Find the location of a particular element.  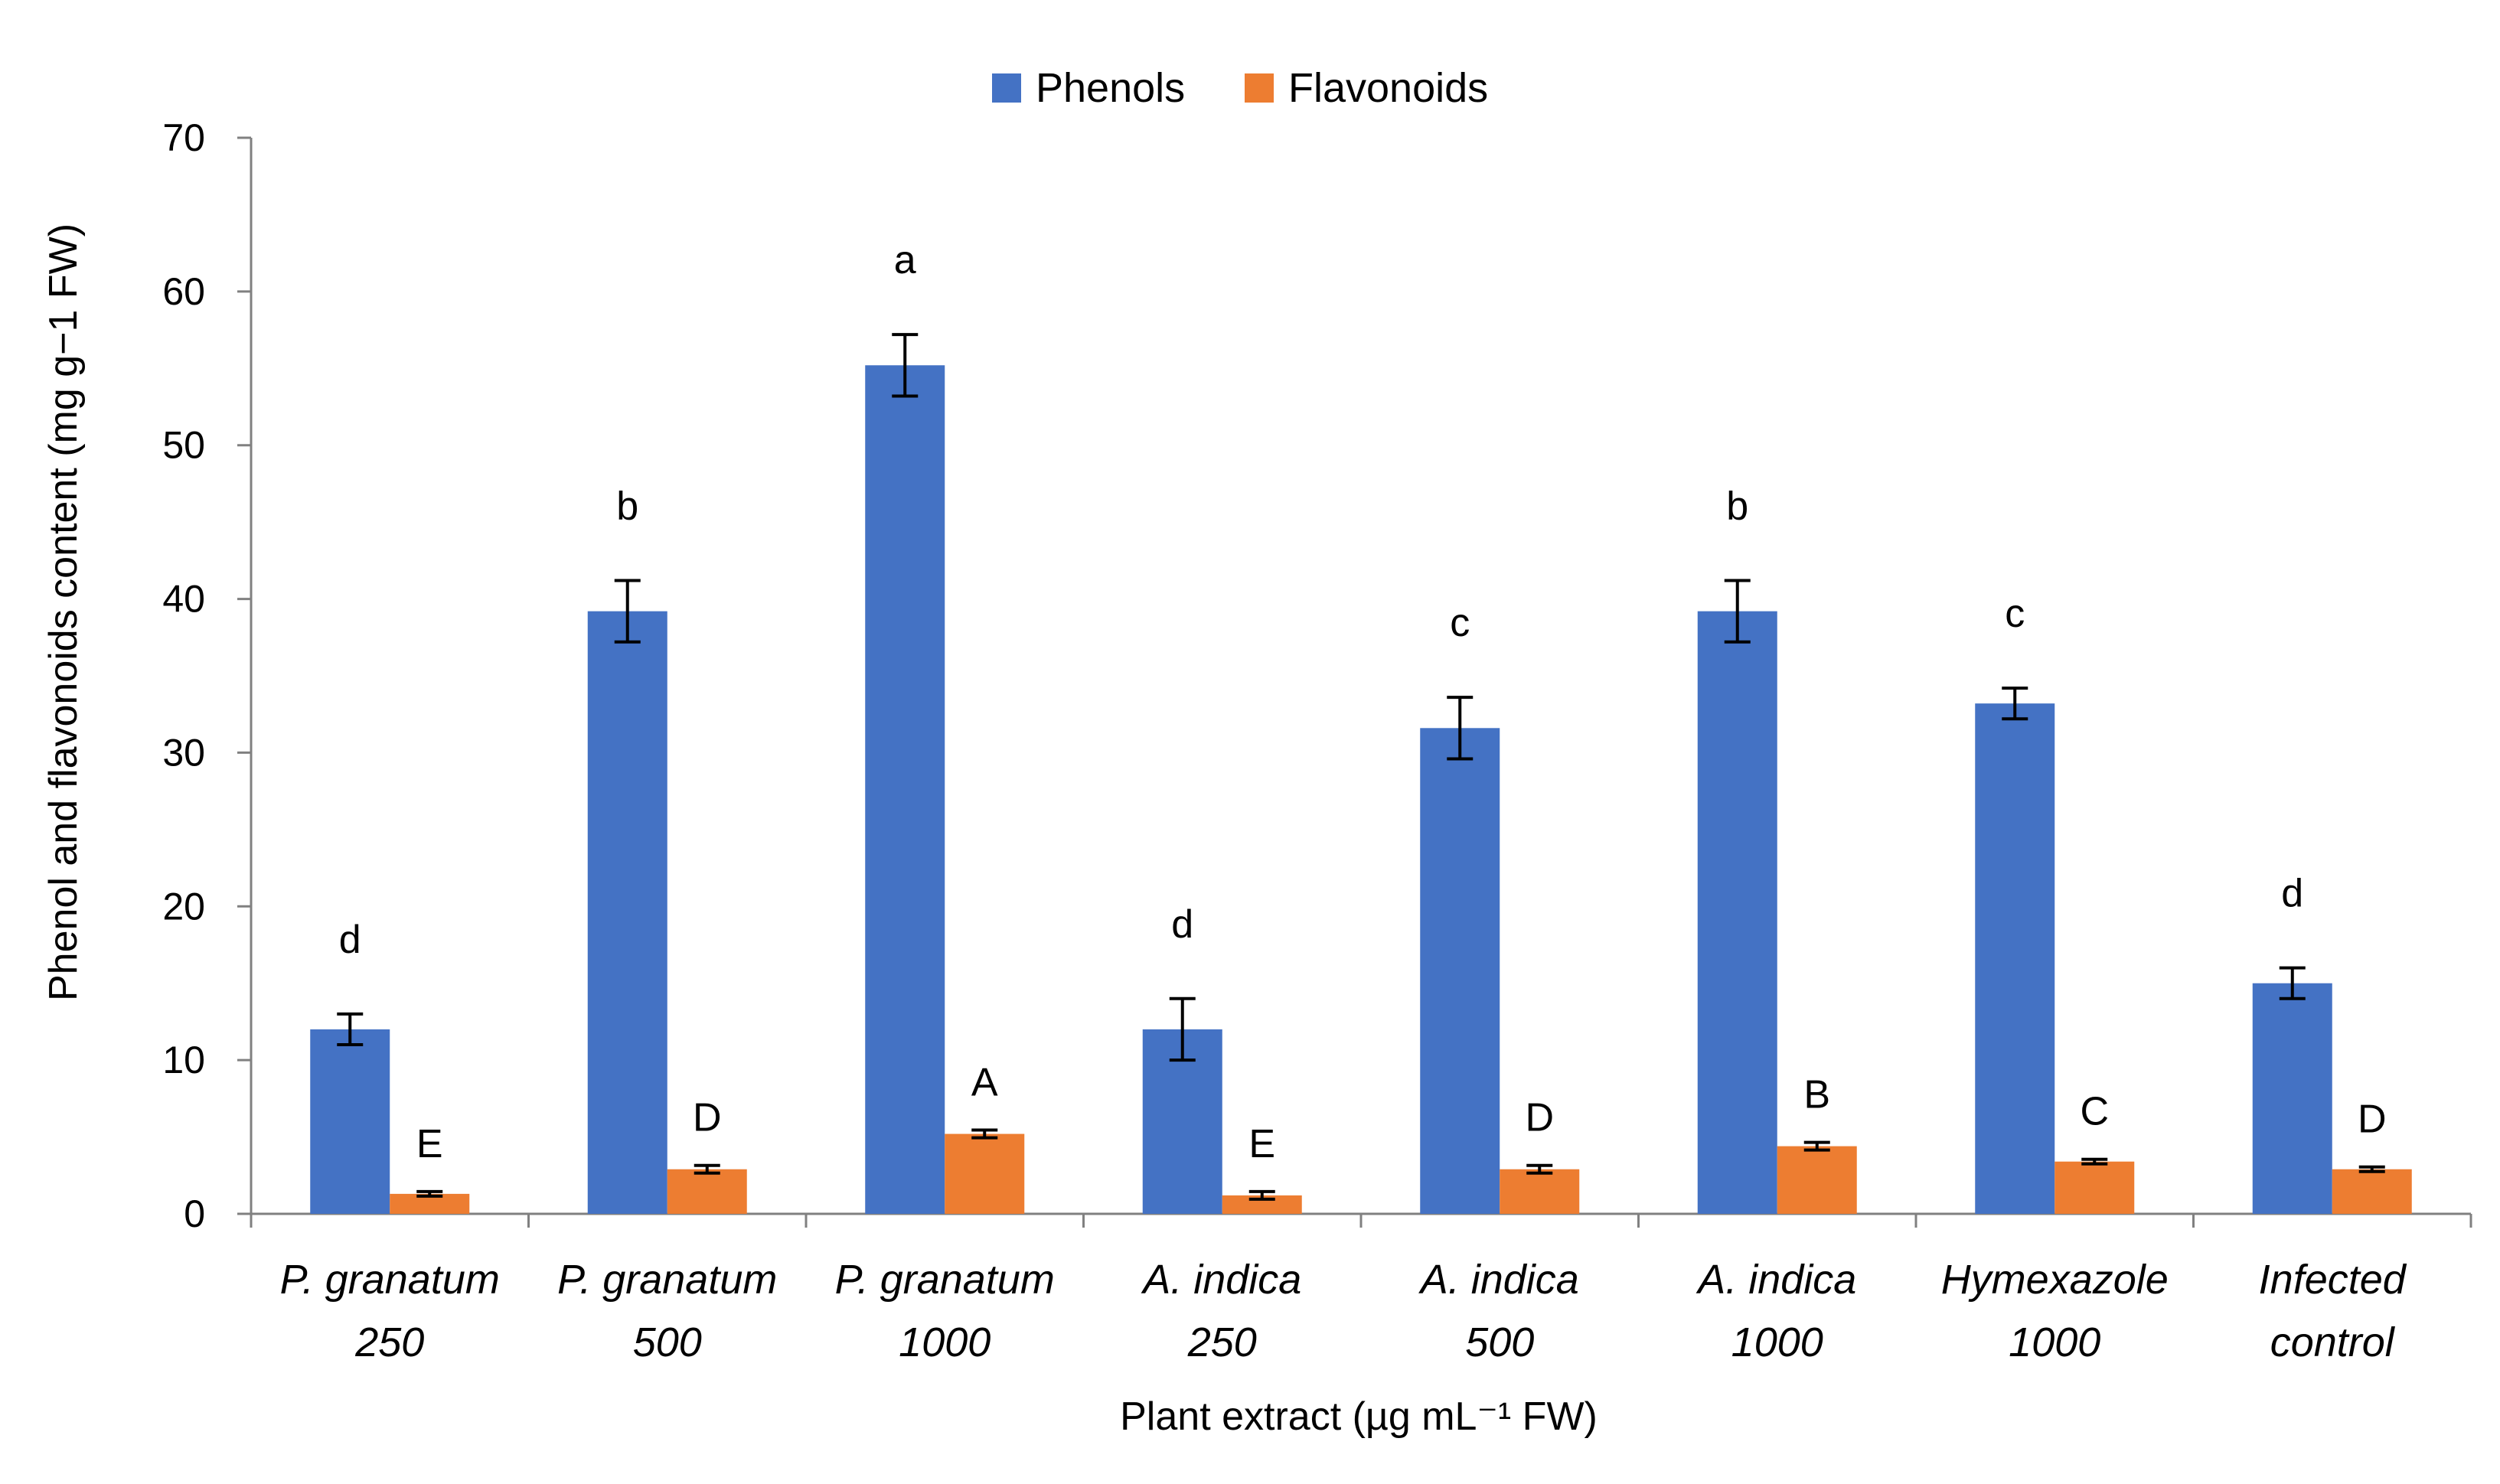

significance-letter: A is located at coordinates (985, 1083).